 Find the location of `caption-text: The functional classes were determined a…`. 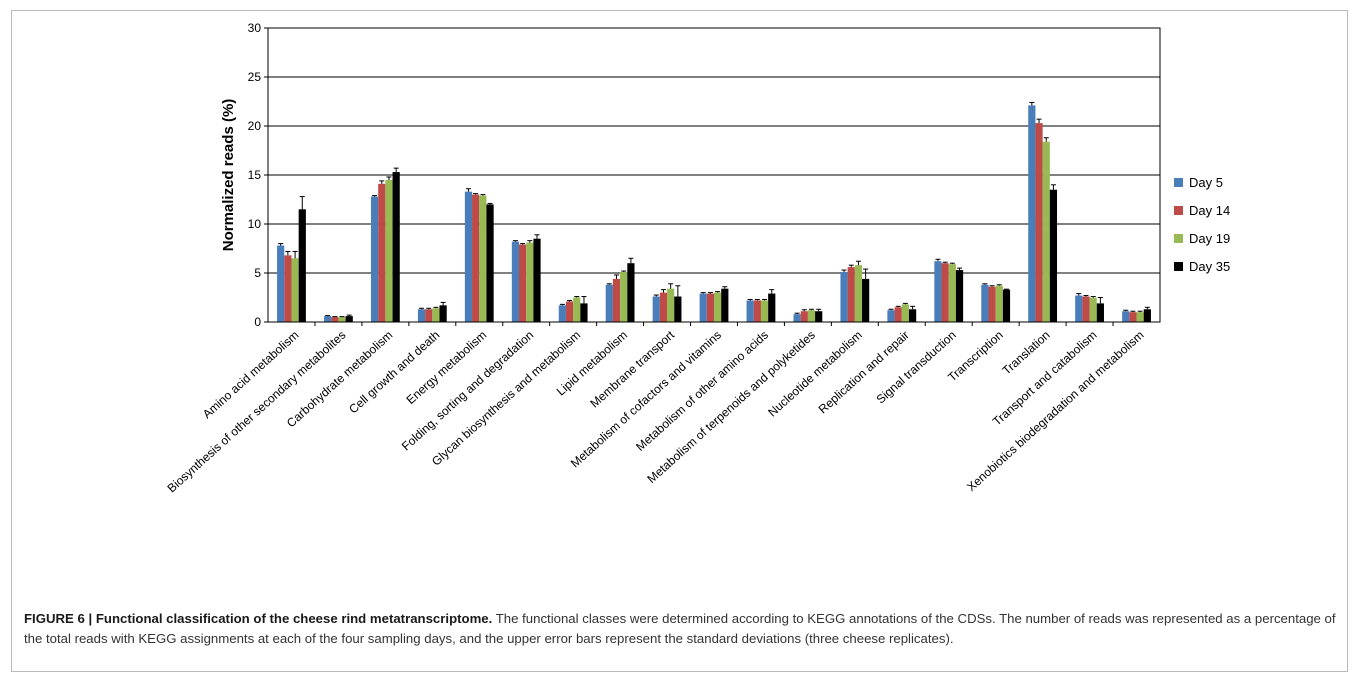

caption-text: The functional classes were determined a… is located at coordinates (680, 628).